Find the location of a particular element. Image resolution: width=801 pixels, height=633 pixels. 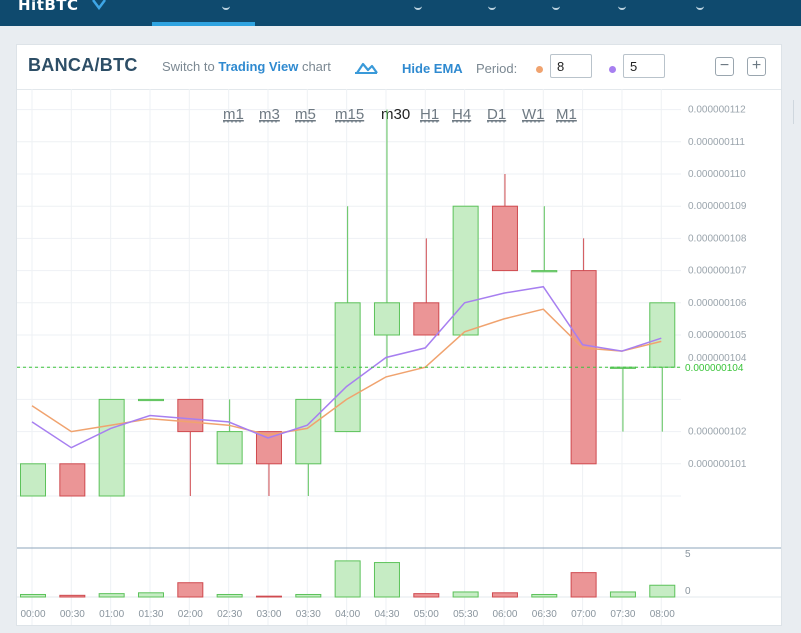

time-tick-label: 06:30 is located at coordinates (544, 614).